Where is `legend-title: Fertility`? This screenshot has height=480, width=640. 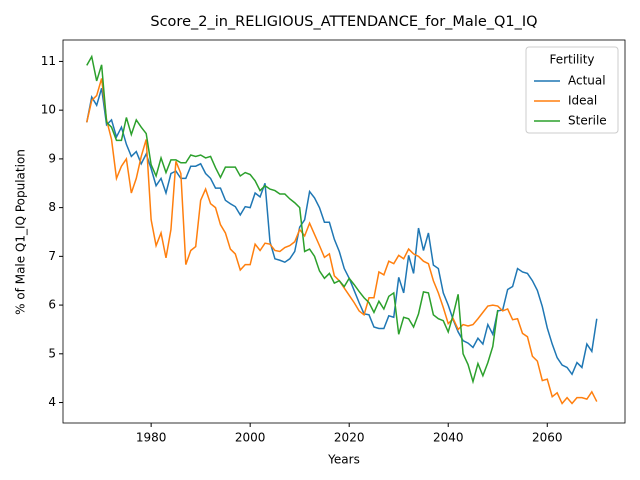
legend-title: Fertility is located at coordinates (571, 60).